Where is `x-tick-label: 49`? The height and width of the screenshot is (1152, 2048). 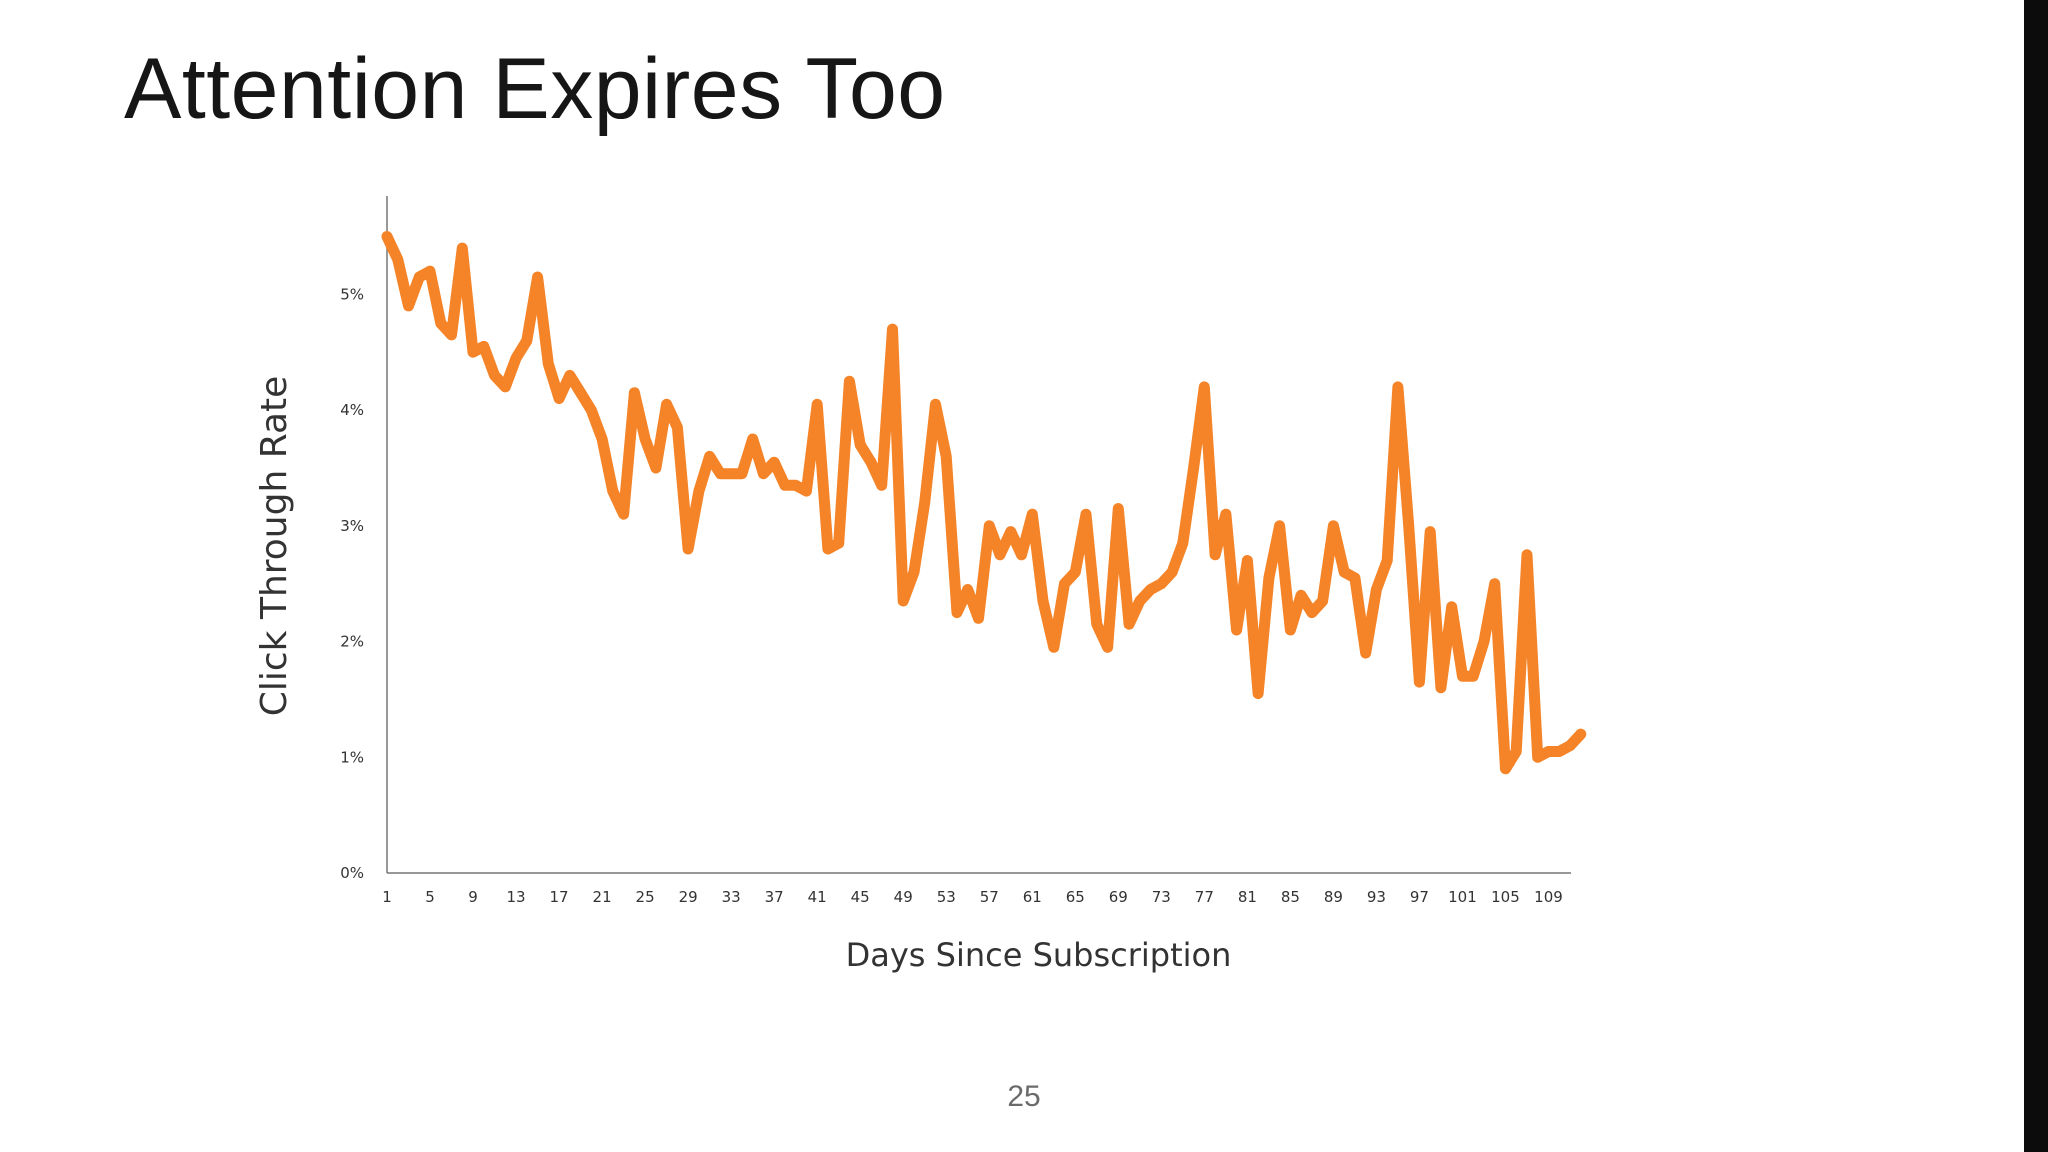 x-tick-label: 49 is located at coordinates (903, 897).